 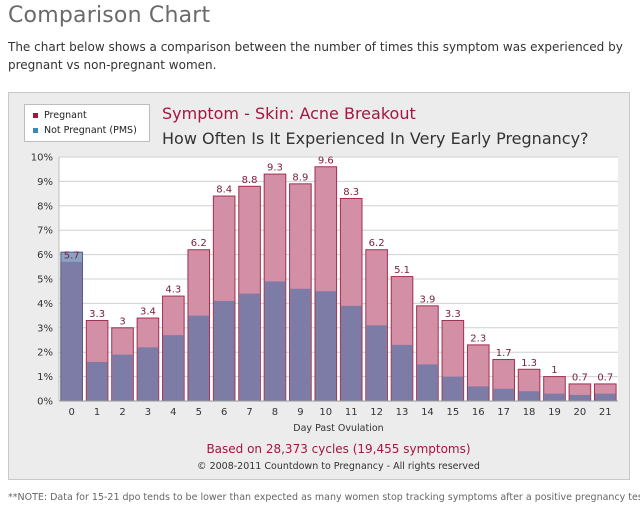 What do you see at coordinates (90, 130) in the screenshot?
I see `legend-label-not-pregnant: Not Pregnant (PMS)` at bounding box center [90, 130].